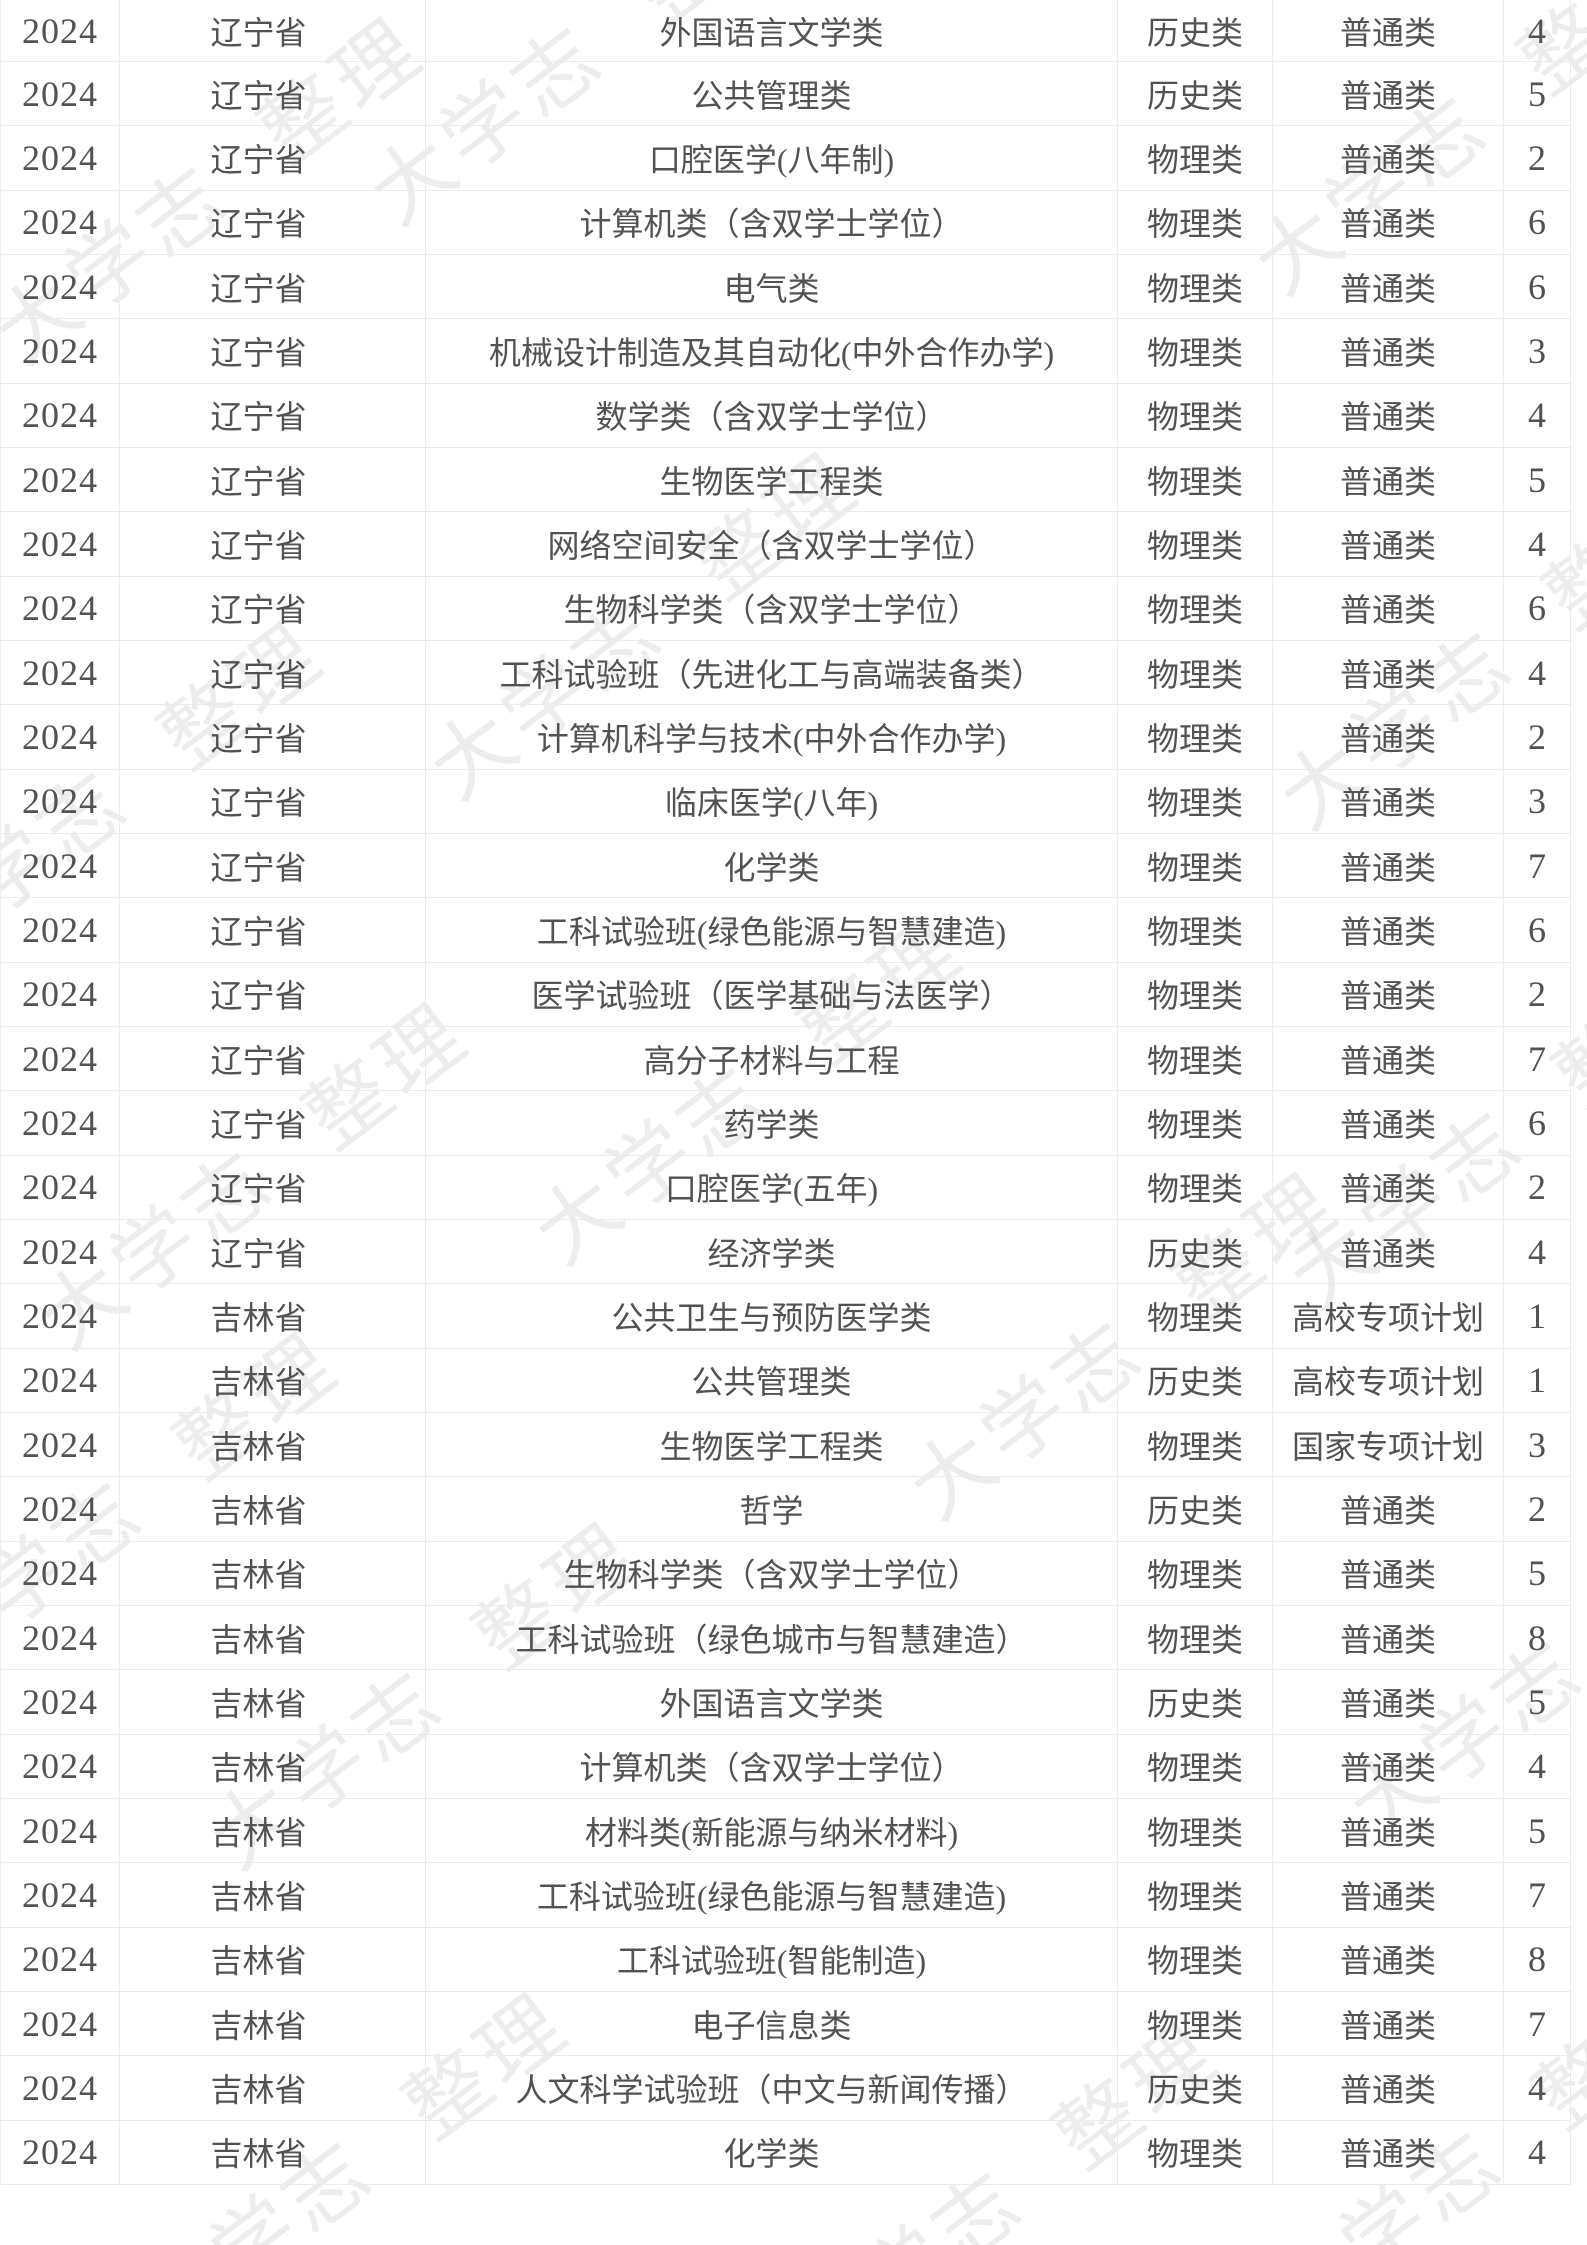 This screenshot has height=2245, width=1587. I want to click on table-row: 2024 吉林省 哲学 历史类 普通类 2, so click(786, 1509).